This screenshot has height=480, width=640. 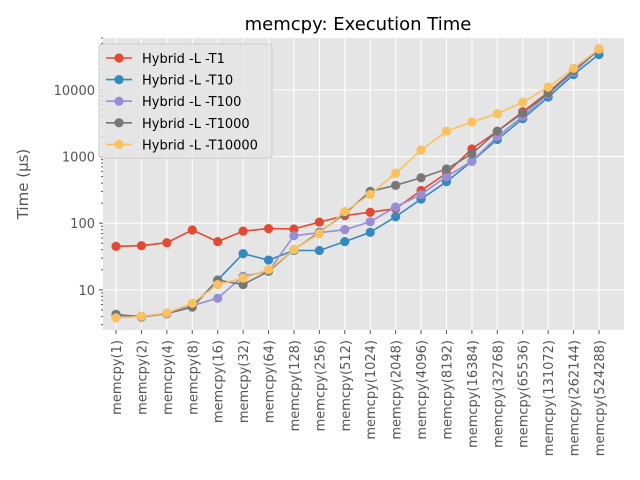 What do you see at coordinates (117, 377) in the screenshot?
I see `x-tick-label: memcpy(1)` at bounding box center [117, 377].